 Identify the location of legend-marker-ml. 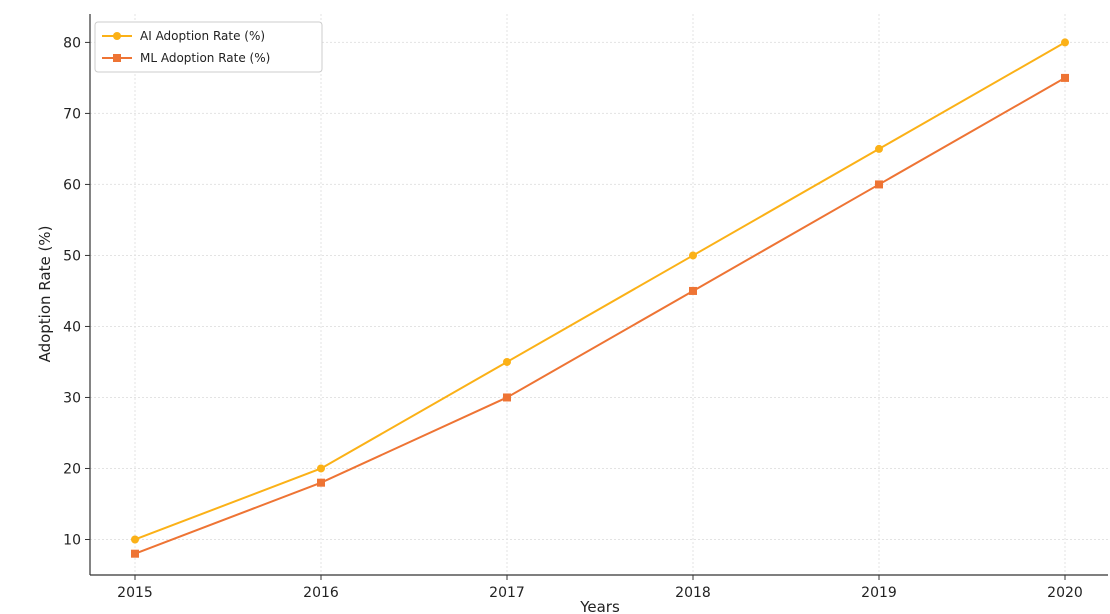
(117, 58).